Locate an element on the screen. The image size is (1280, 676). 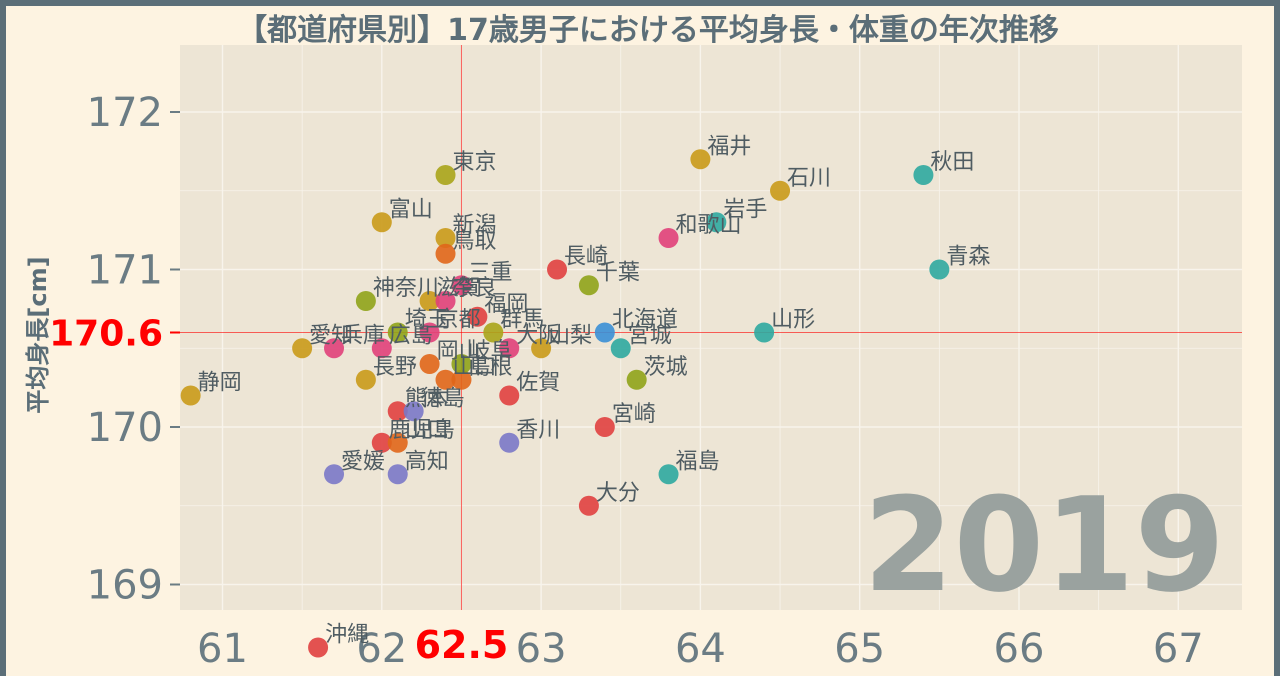
point-label: 京都 is located at coordinates (459, 320).